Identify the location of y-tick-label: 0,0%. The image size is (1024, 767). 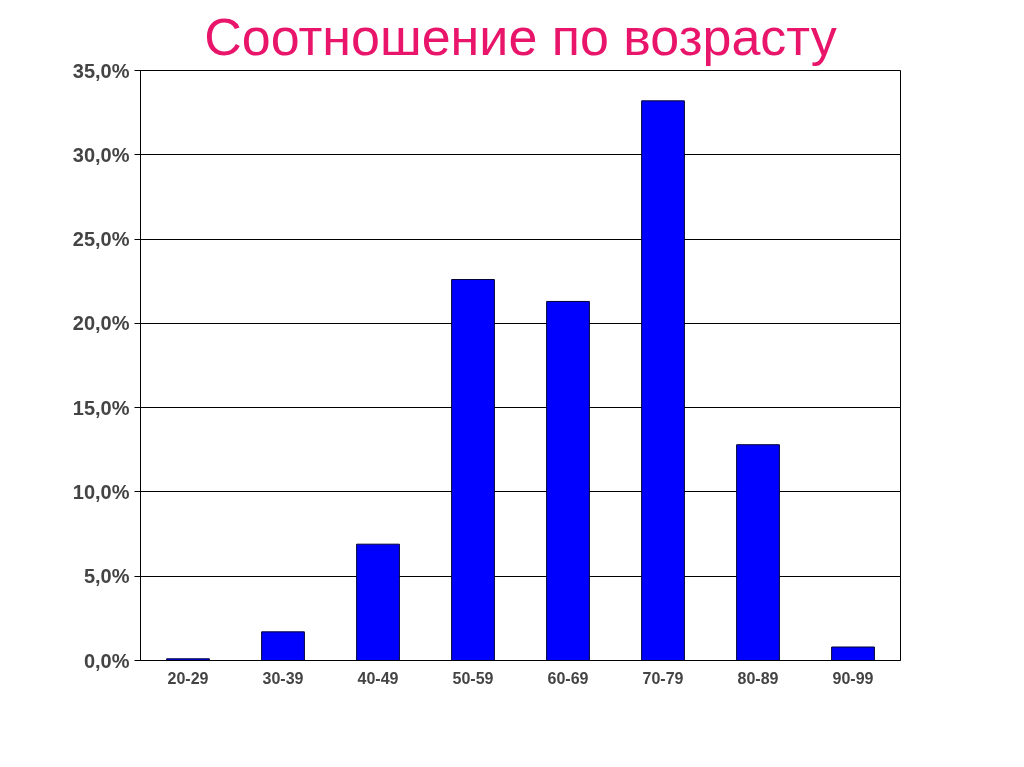
(106, 660).